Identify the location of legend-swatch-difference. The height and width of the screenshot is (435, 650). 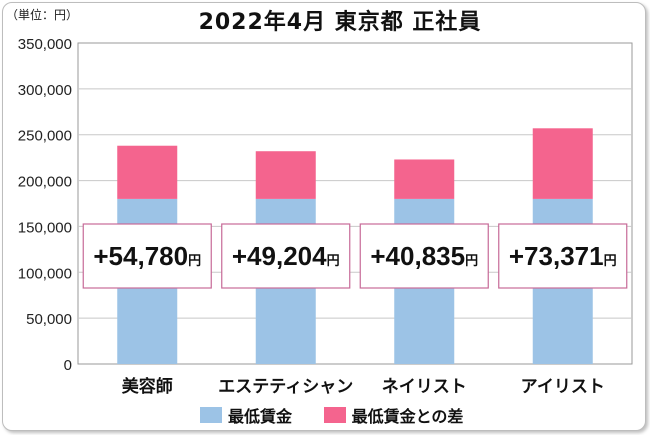
(334, 415).